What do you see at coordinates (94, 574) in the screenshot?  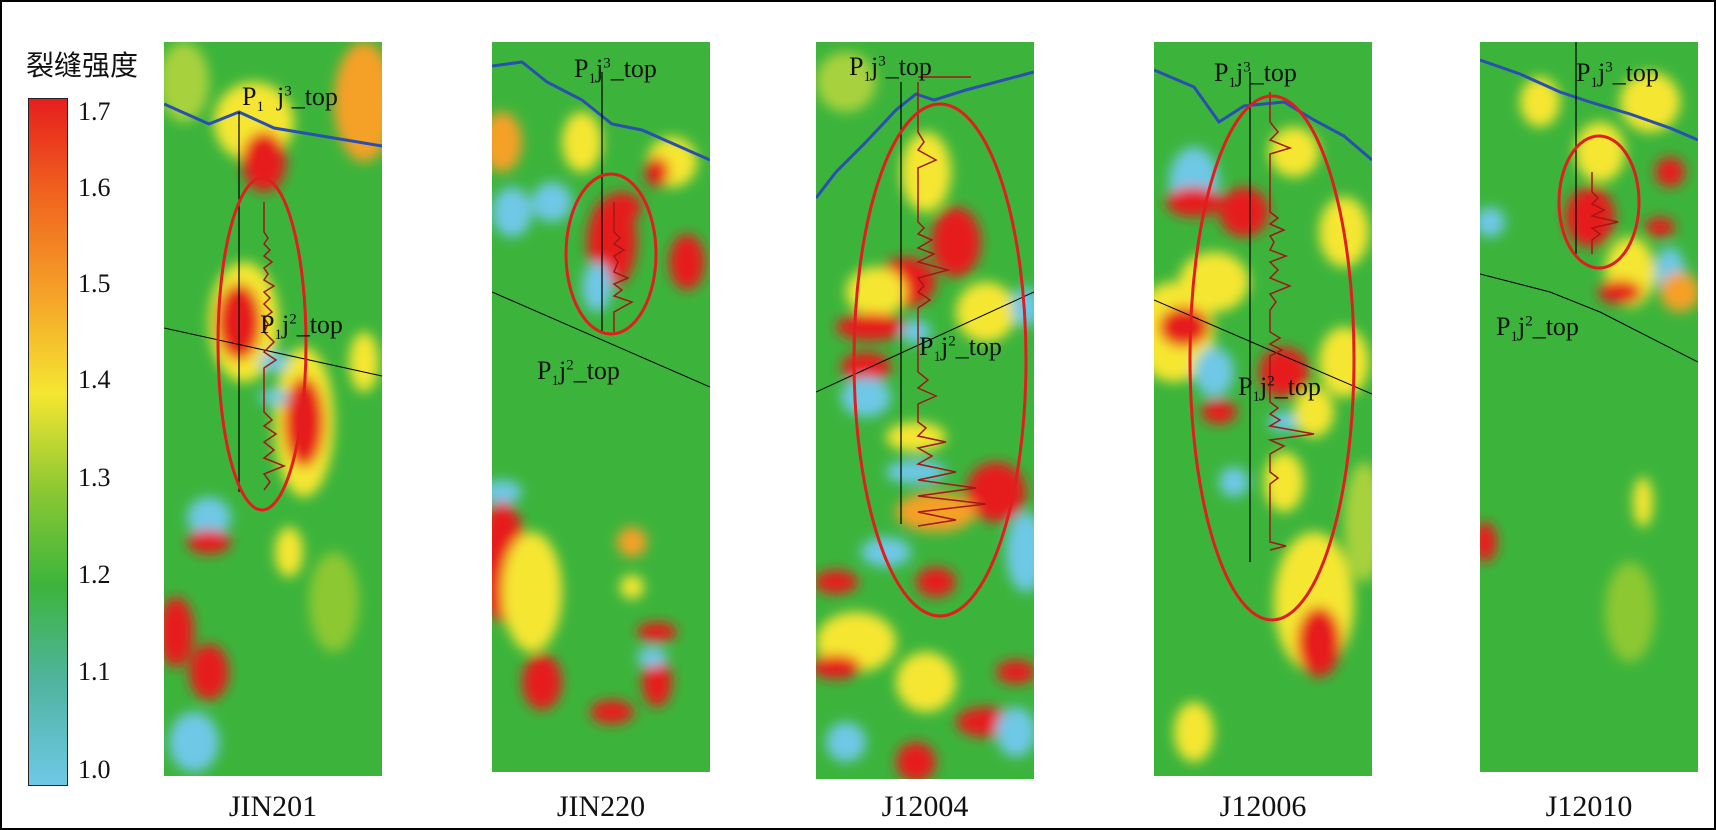 I see `colorbar-tick: 1.2` at bounding box center [94, 574].